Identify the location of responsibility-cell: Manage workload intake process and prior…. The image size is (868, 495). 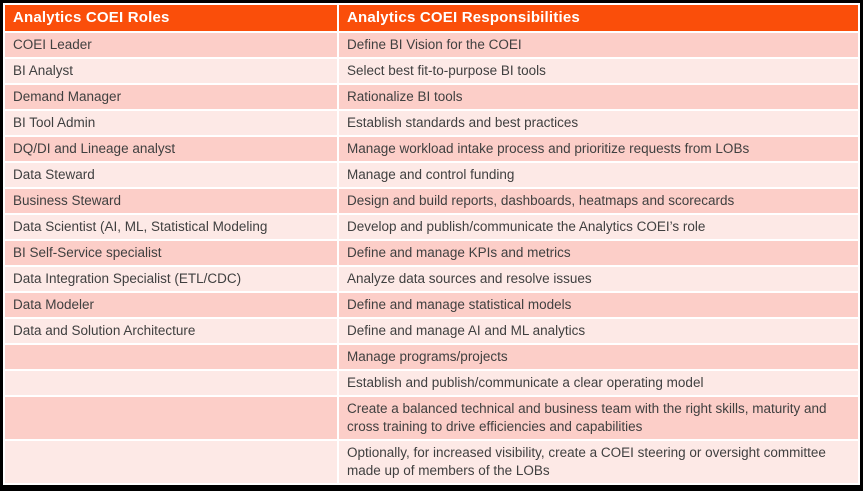
(598, 149).